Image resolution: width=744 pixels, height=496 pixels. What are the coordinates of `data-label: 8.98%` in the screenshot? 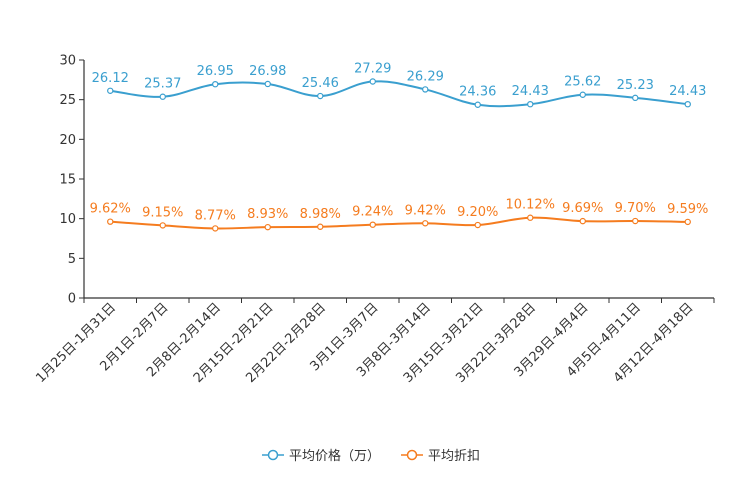 It's located at (320, 214).